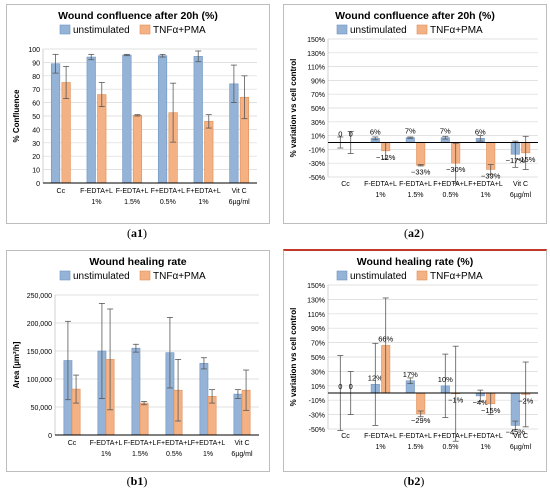 This screenshot has width=550, height=494. What do you see at coordinates (318, 109) in the screenshot?
I see `y-tick-label: 50%` at bounding box center [318, 109].